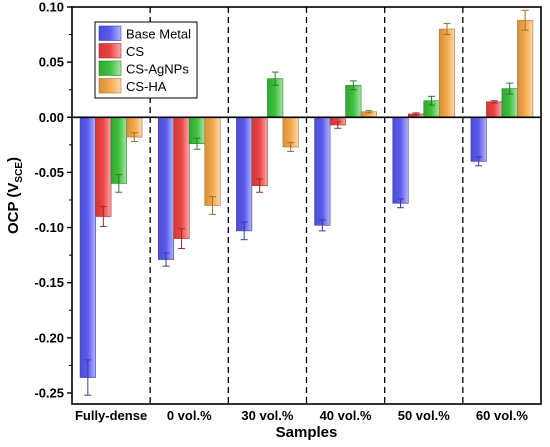  Describe the element at coordinates (291, 147) in the screenshot. I see `error-bar-cs-ha-30-vol` at that location.